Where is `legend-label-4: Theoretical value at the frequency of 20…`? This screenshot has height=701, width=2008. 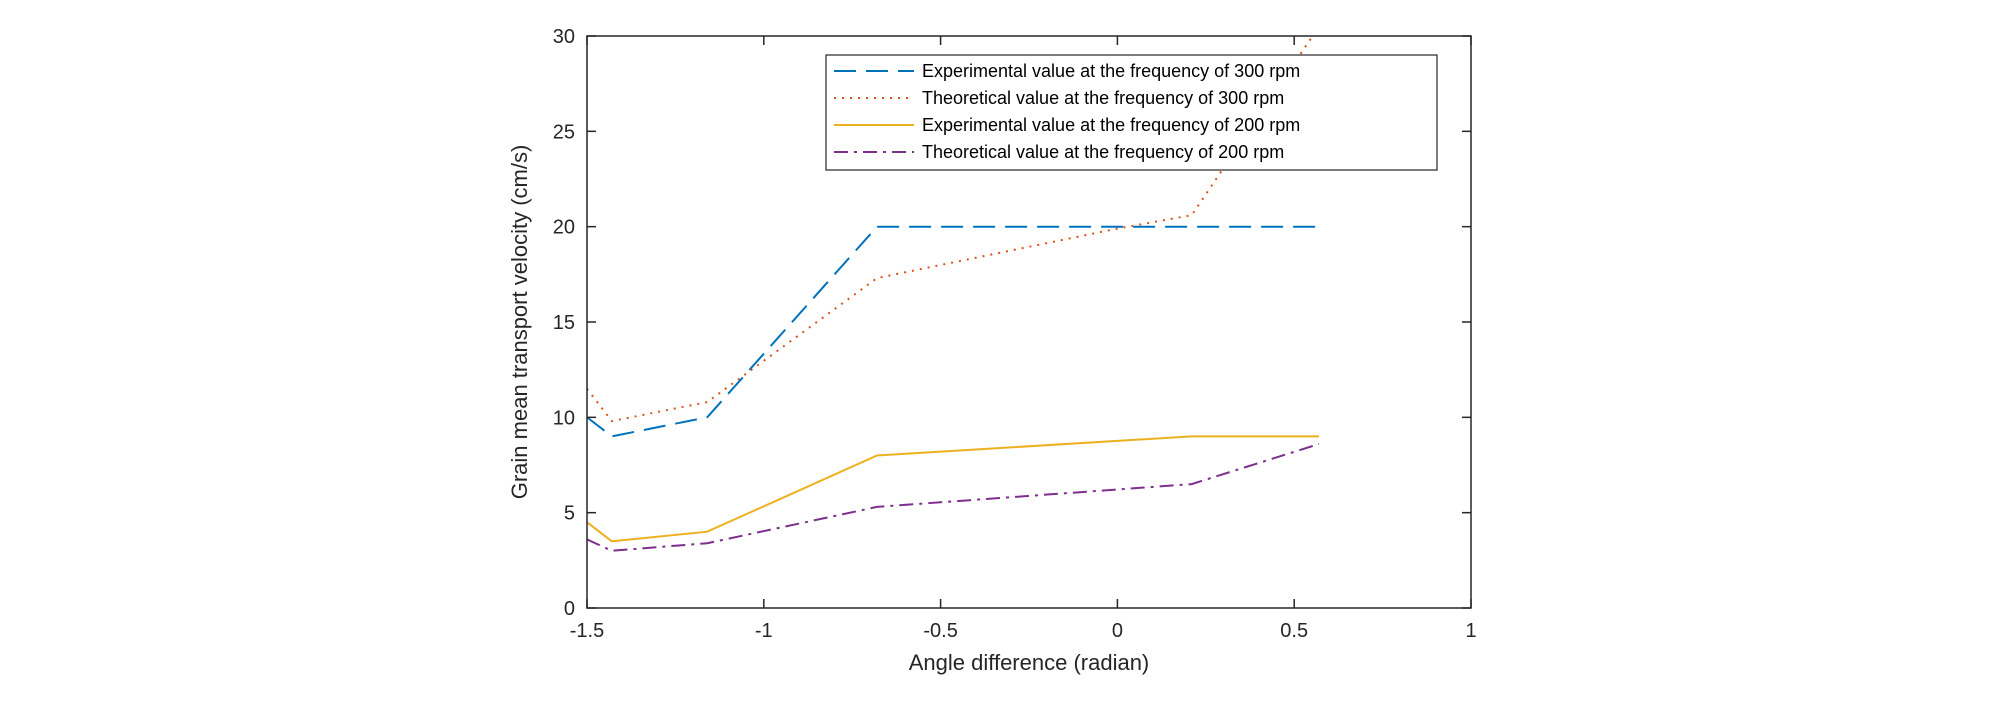
legend-label-4: Theoretical value at the frequency of 20… is located at coordinates (1103, 152).